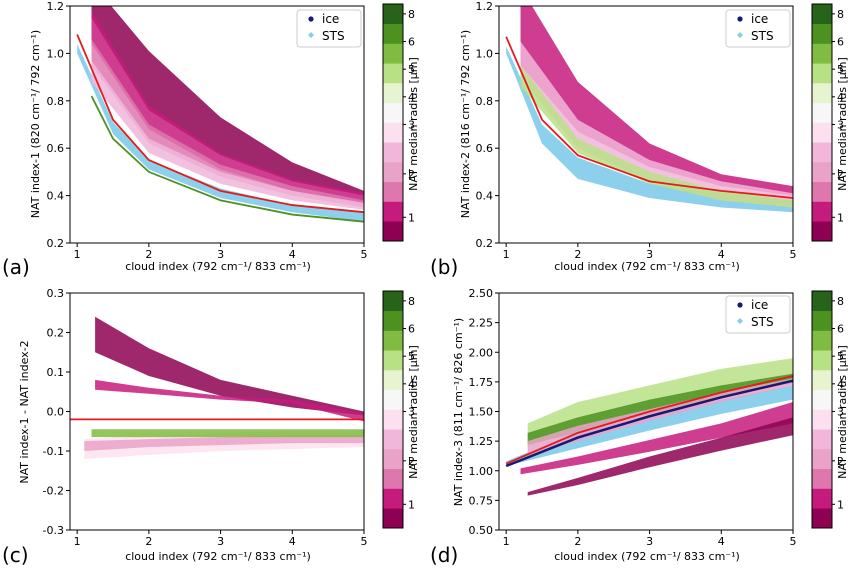  What do you see at coordinates (481, 530) in the screenshot?
I see `y-tick-label: 0.50` at bounding box center [481, 530].